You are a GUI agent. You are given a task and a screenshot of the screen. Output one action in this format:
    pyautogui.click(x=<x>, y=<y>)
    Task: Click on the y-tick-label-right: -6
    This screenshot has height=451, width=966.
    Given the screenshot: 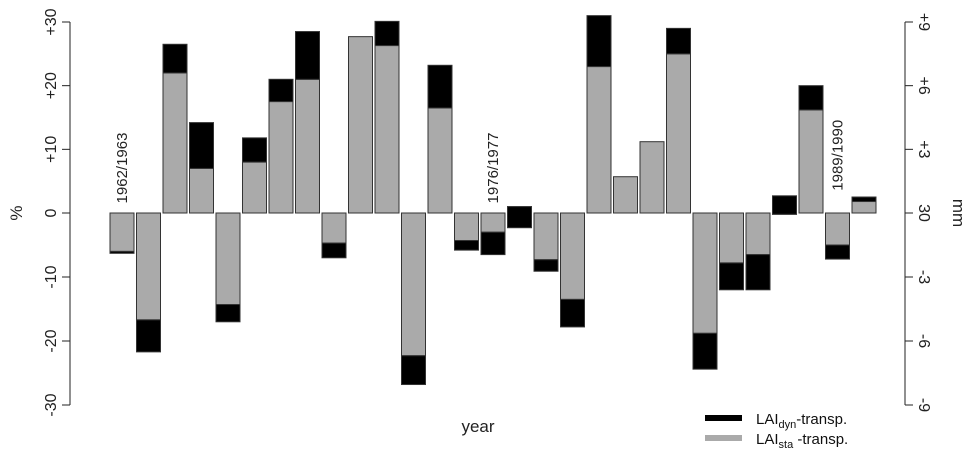 What is the action you would take?
    pyautogui.click(x=923, y=341)
    